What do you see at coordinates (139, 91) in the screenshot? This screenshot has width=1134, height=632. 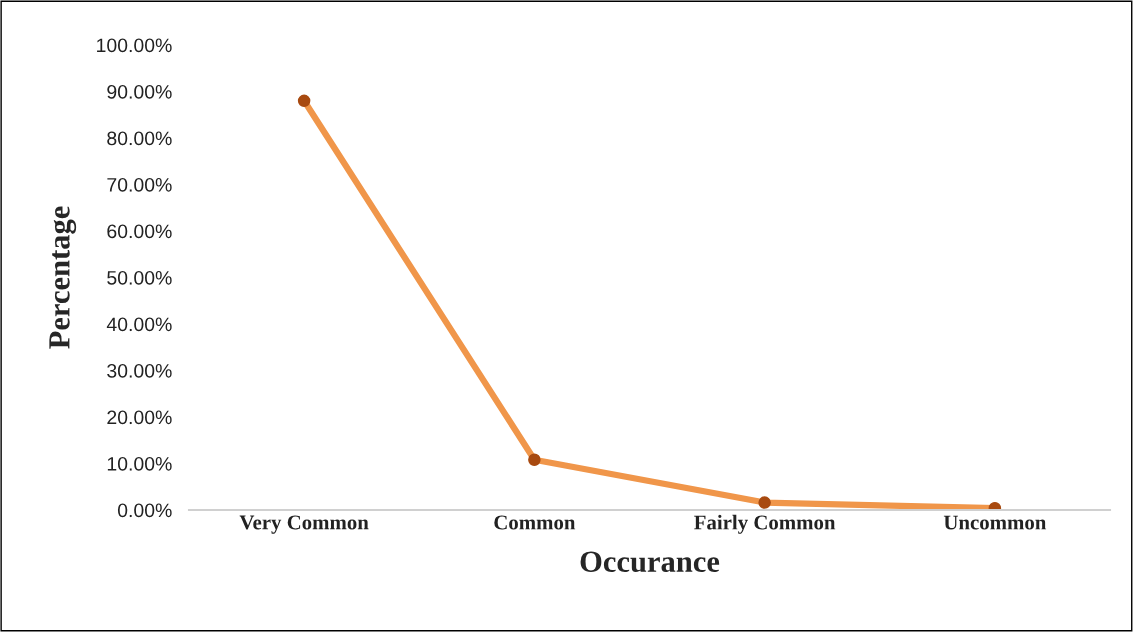 I see `y-tick-label: 90.00%` at bounding box center [139, 91].